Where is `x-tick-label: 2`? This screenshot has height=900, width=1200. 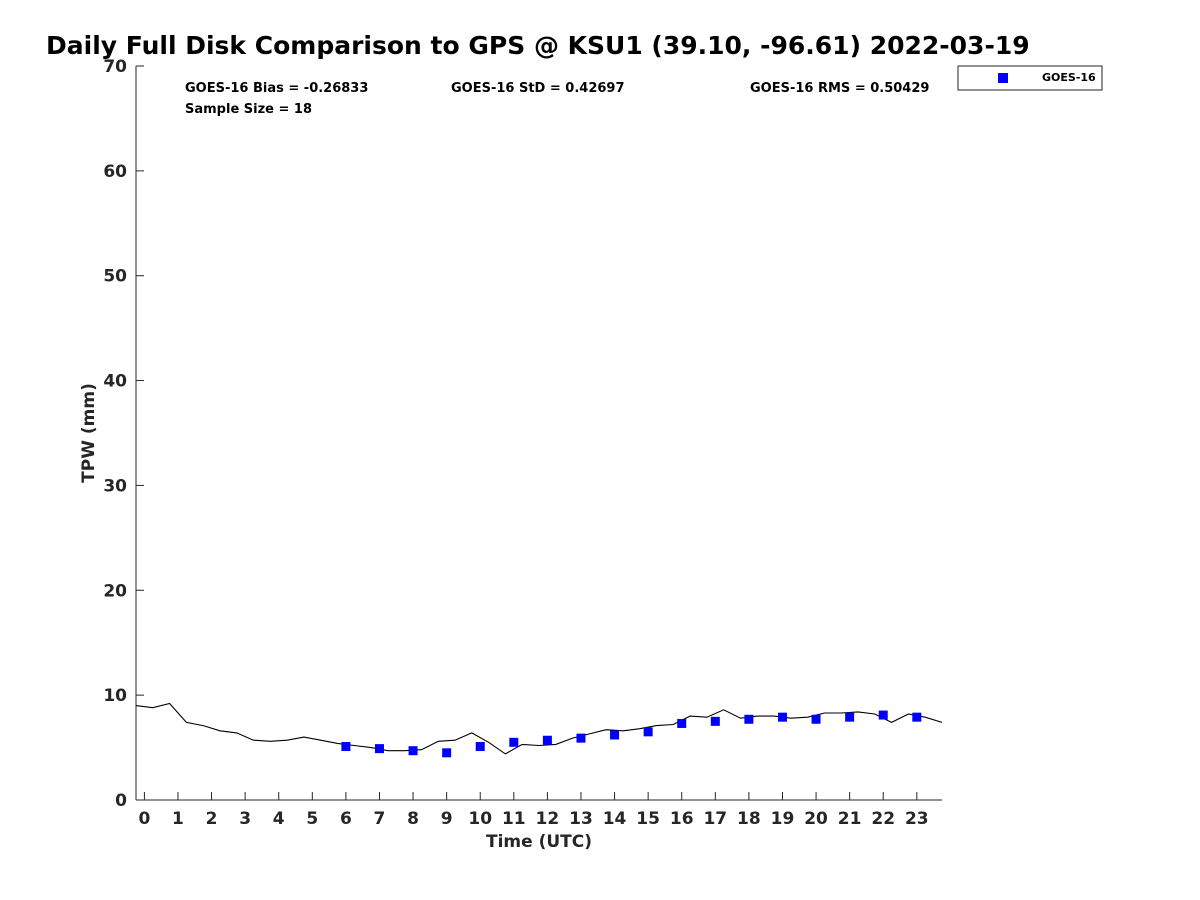
x-tick-label: 2 is located at coordinates (212, 819).